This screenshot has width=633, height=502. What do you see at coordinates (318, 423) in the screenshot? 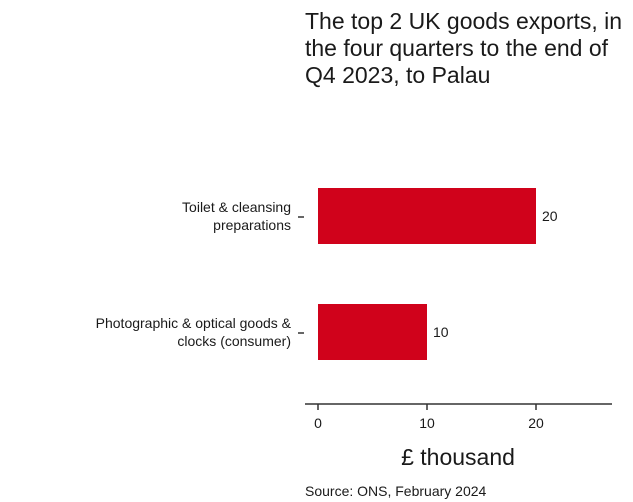
I see `x-tick-label-0: 0` at bounding box center [318, 423].